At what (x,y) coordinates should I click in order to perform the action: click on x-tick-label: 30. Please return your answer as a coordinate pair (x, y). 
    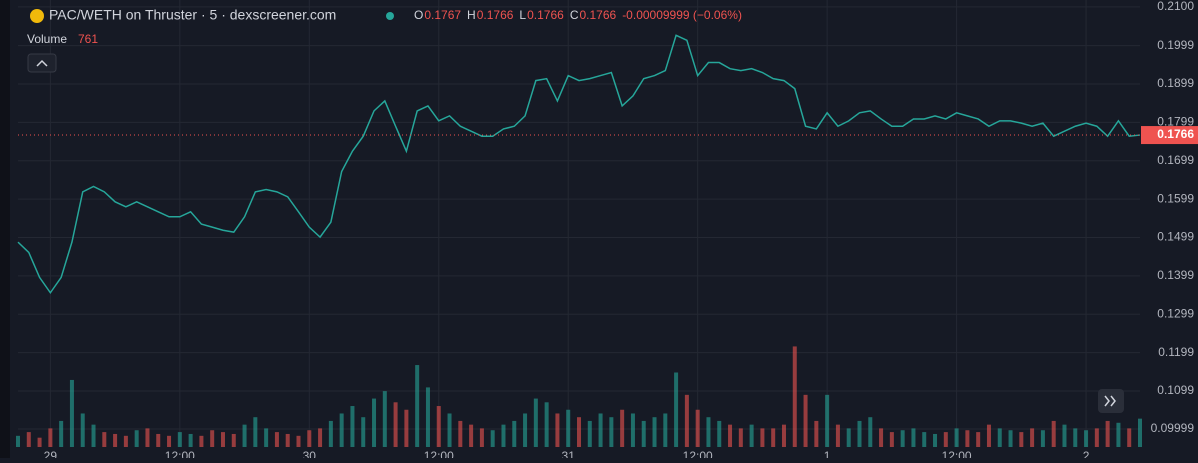
    Looking at the image, I should click on (310, 453).